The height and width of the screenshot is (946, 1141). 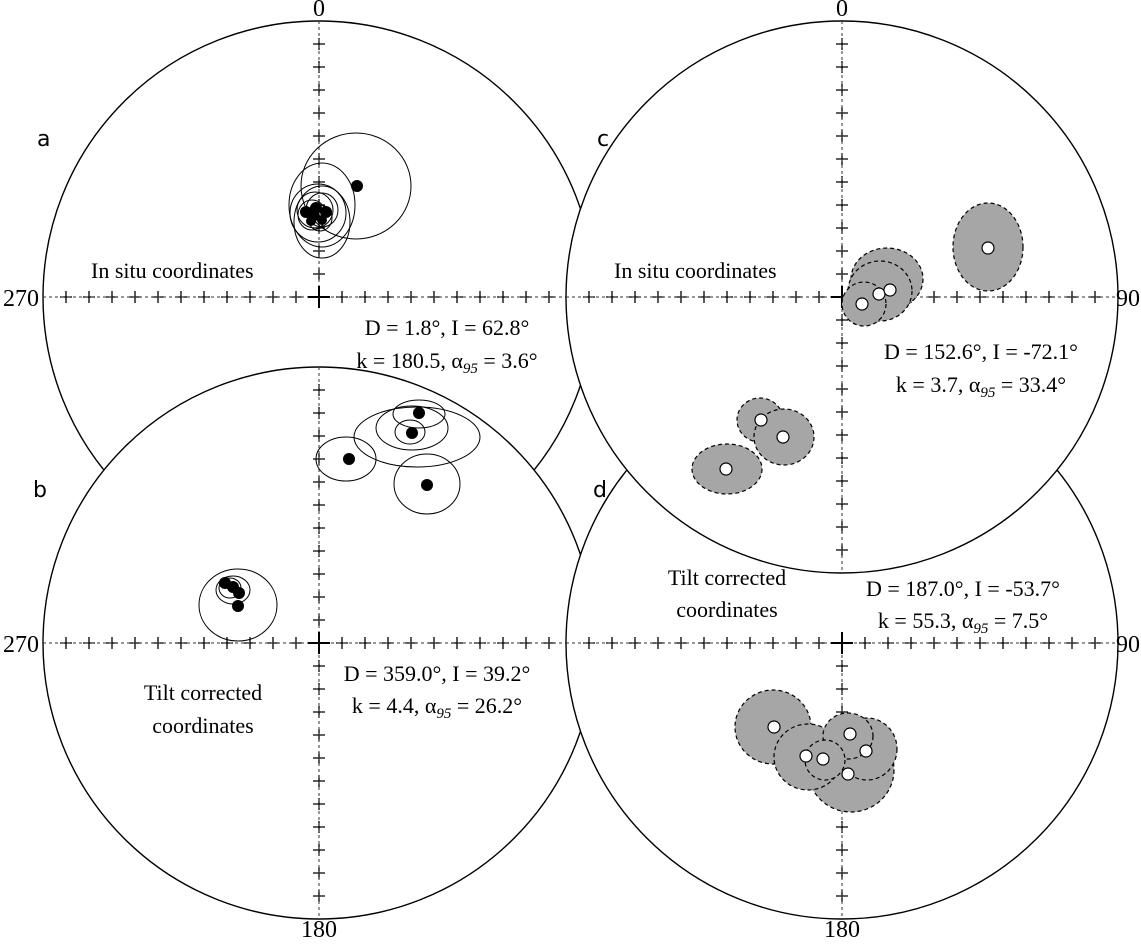 I want to click on panel-b-cones, so click(x=339, y=520).